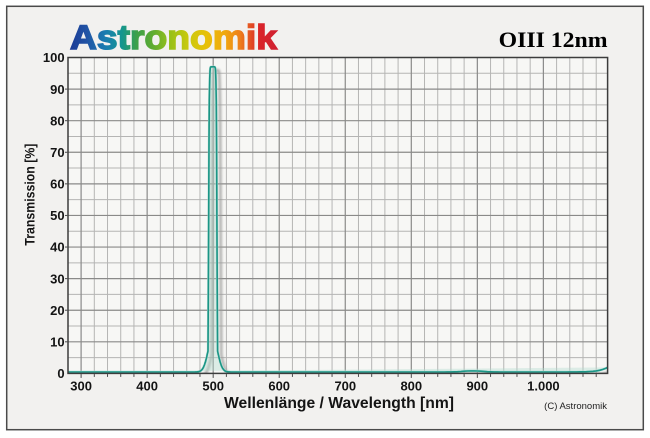  I want to click on svg-text: Transmission [%], so click(29, 195).